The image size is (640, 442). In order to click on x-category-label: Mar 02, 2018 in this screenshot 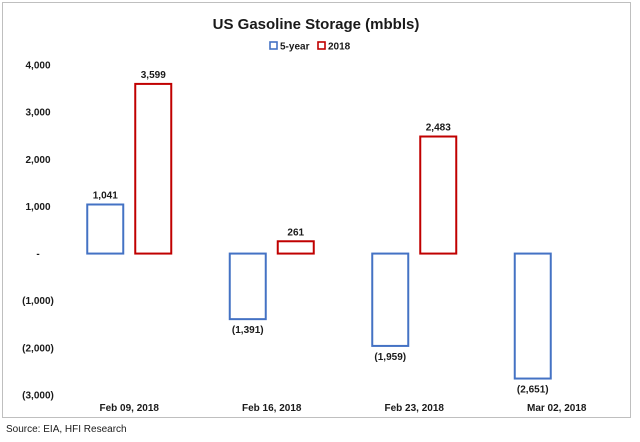, I will do `click(557, 408)`.